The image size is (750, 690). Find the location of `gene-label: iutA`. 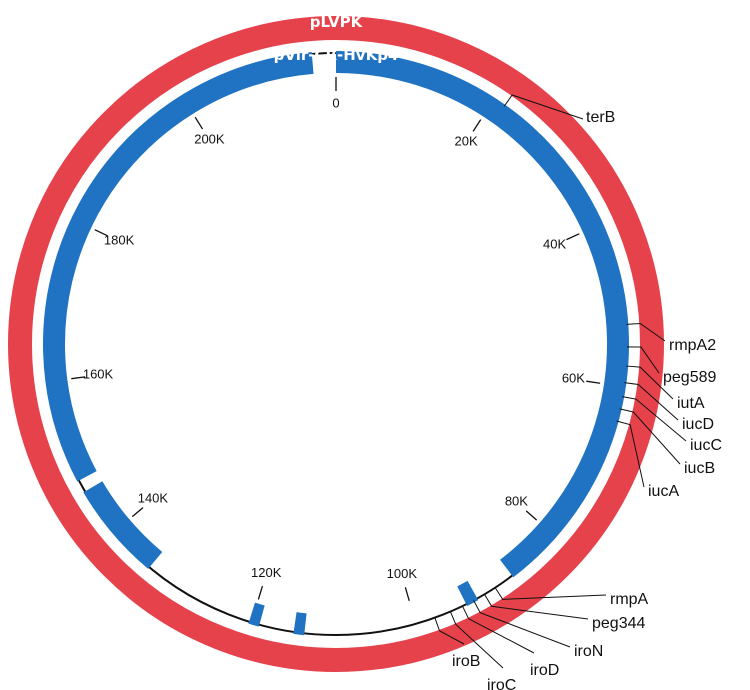

gene-label: iutA is located at coordinates (691, 403).